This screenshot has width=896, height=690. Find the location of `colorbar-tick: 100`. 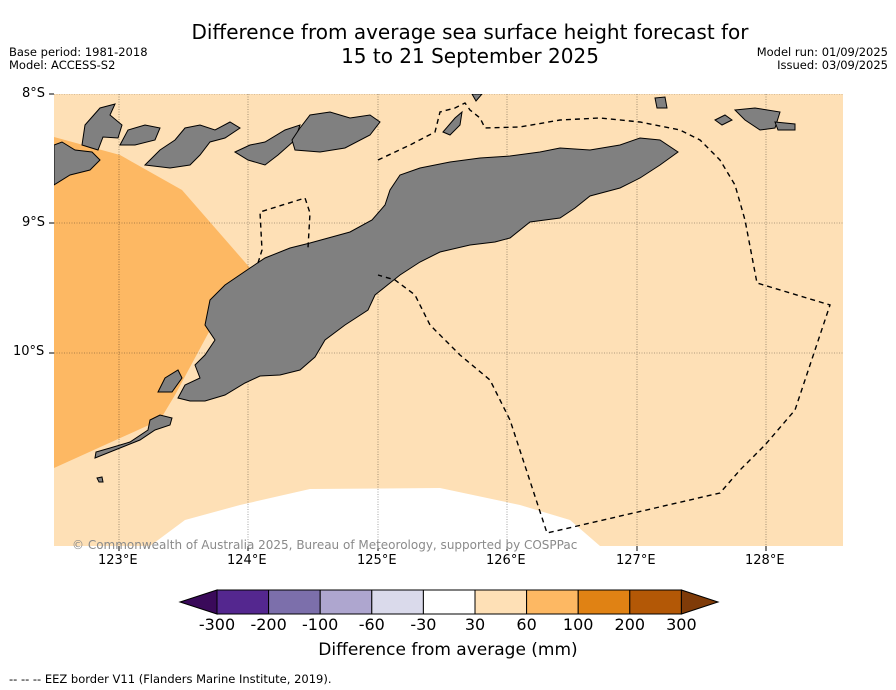

colorbar-tick: 100 is located at coordinates (578, 624).